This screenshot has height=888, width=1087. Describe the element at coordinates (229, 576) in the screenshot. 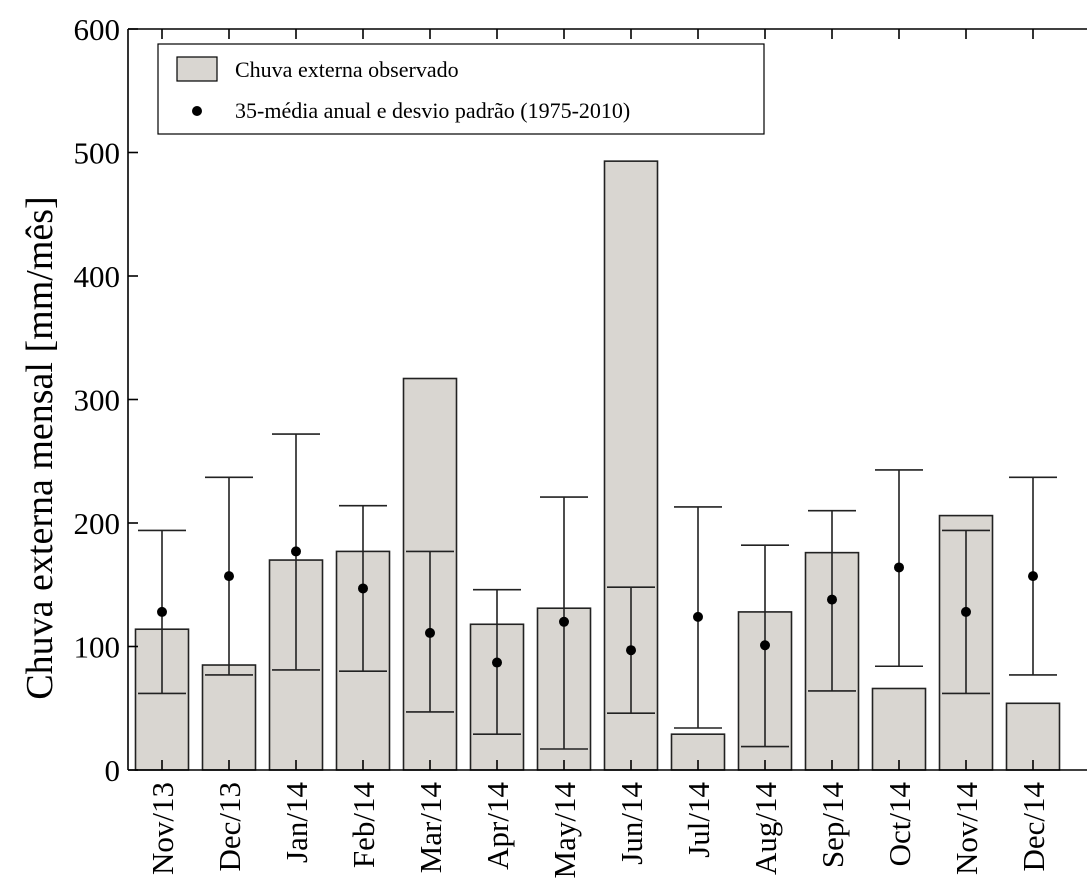

I see `mean-point-Dec/13` at that location.